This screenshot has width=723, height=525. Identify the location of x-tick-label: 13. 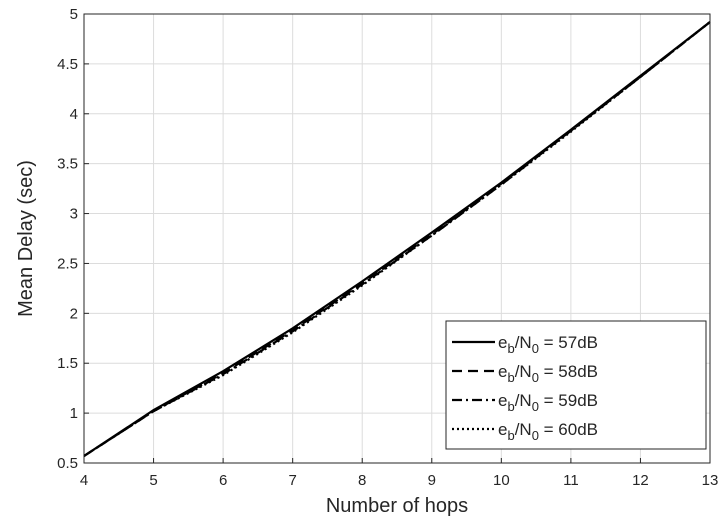
(710, 480).